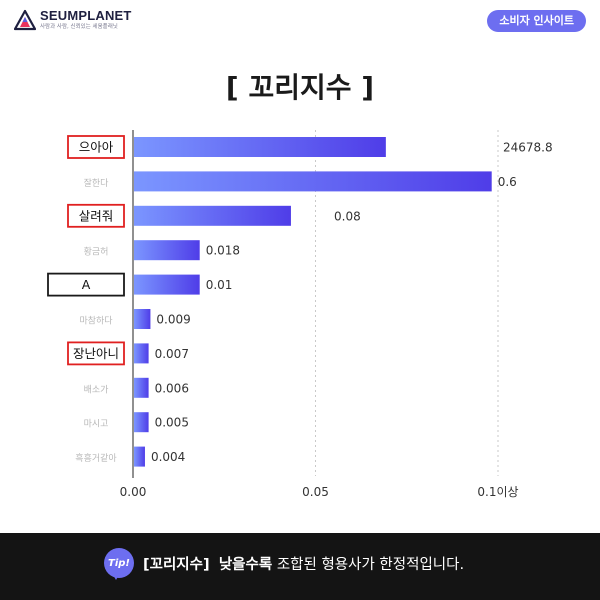 This screenshot has height=600, width=600. What do you see at coordinates (96, 389) in the screenshot?
I see `category-label: 배소가` at bounding box center [96, 389].